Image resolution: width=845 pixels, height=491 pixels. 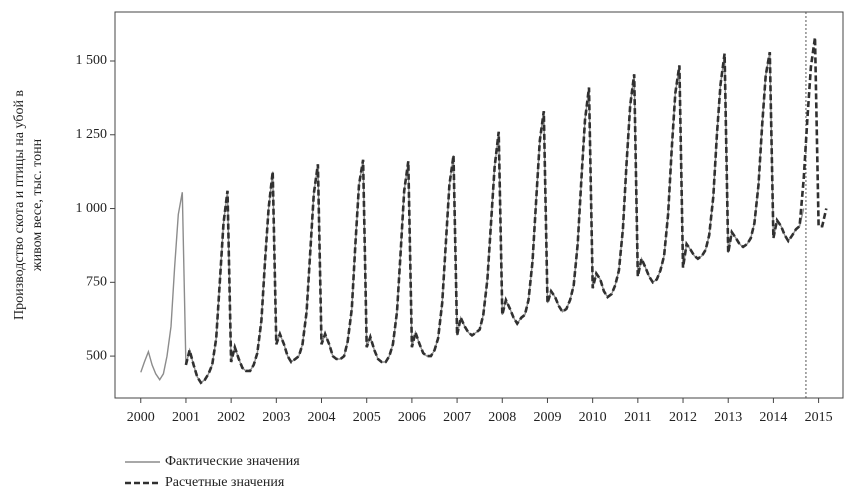 I want to click on x-tick-label: 2012, so click(x=683, y=417).